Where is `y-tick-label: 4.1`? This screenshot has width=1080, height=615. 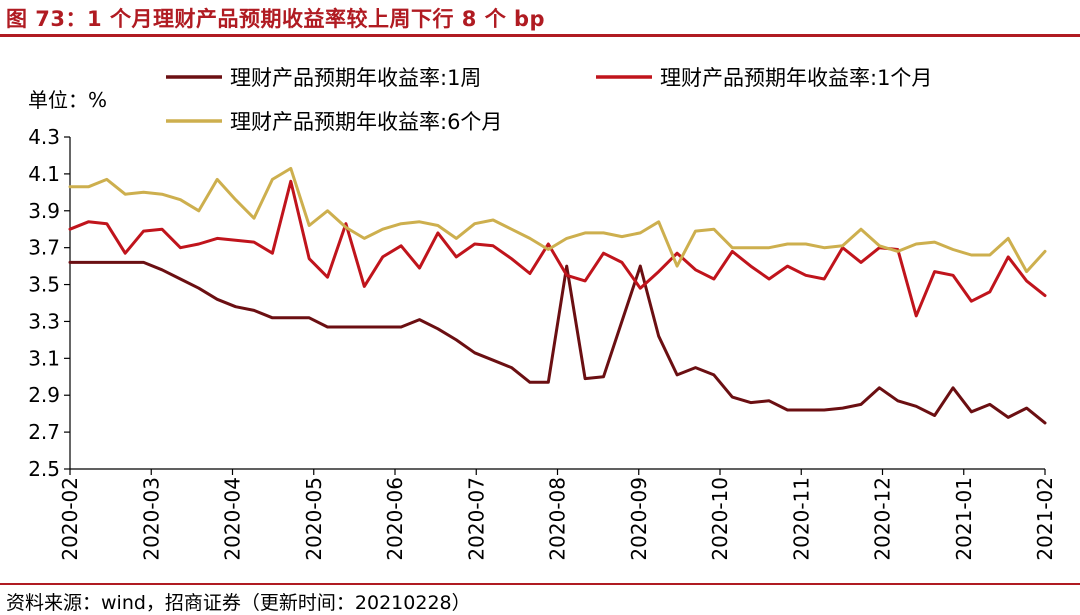 y-tick-label: 4.1 is located at coordinates (44, 174).